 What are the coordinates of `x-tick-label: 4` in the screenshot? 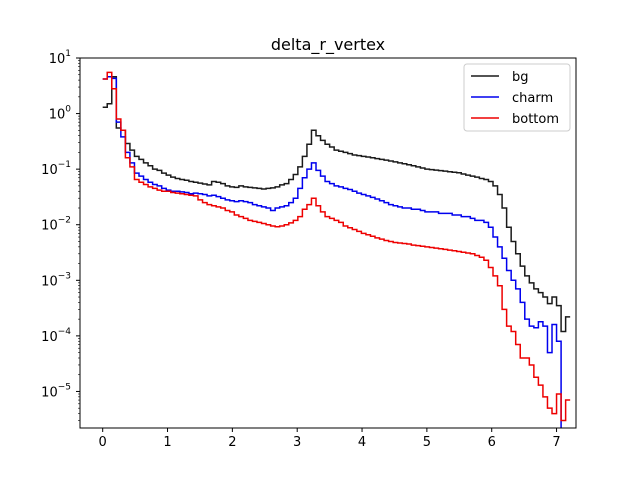 It's located at (362, 442).